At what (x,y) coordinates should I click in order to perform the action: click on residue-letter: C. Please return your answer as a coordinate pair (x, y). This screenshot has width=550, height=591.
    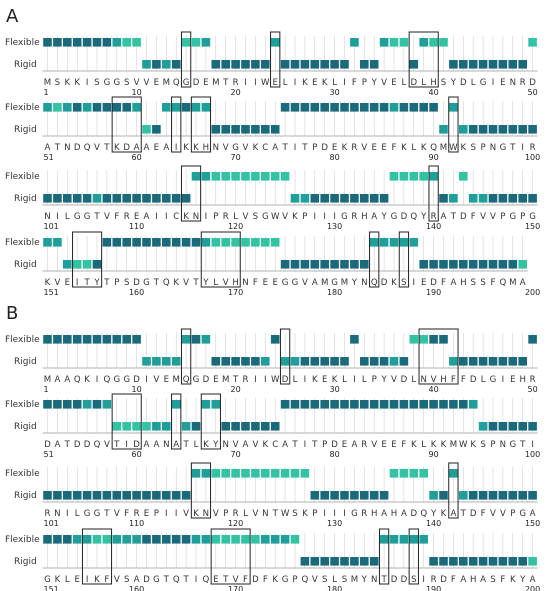
    Looking at the image, I should click on (265, 148).